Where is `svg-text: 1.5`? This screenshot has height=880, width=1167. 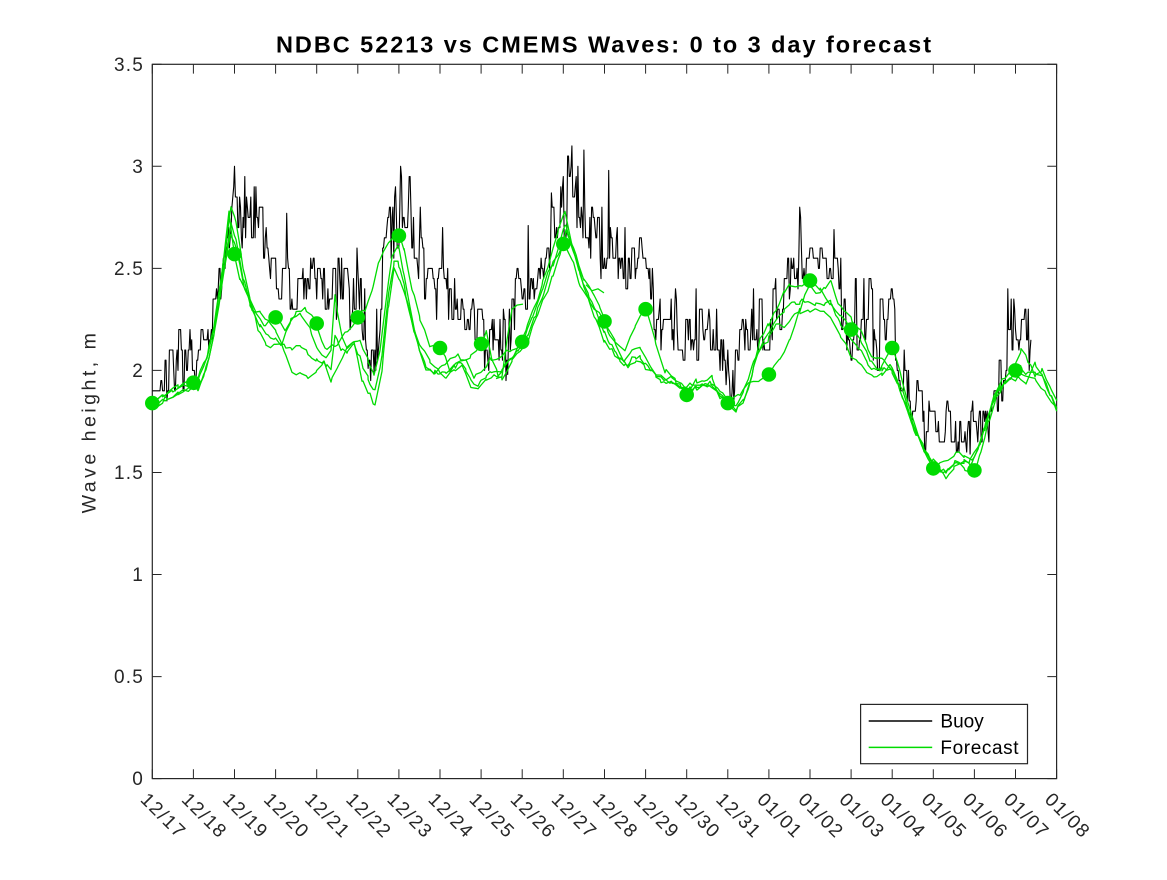
svg-text: 1.5 is located at coordinates (129, 473).